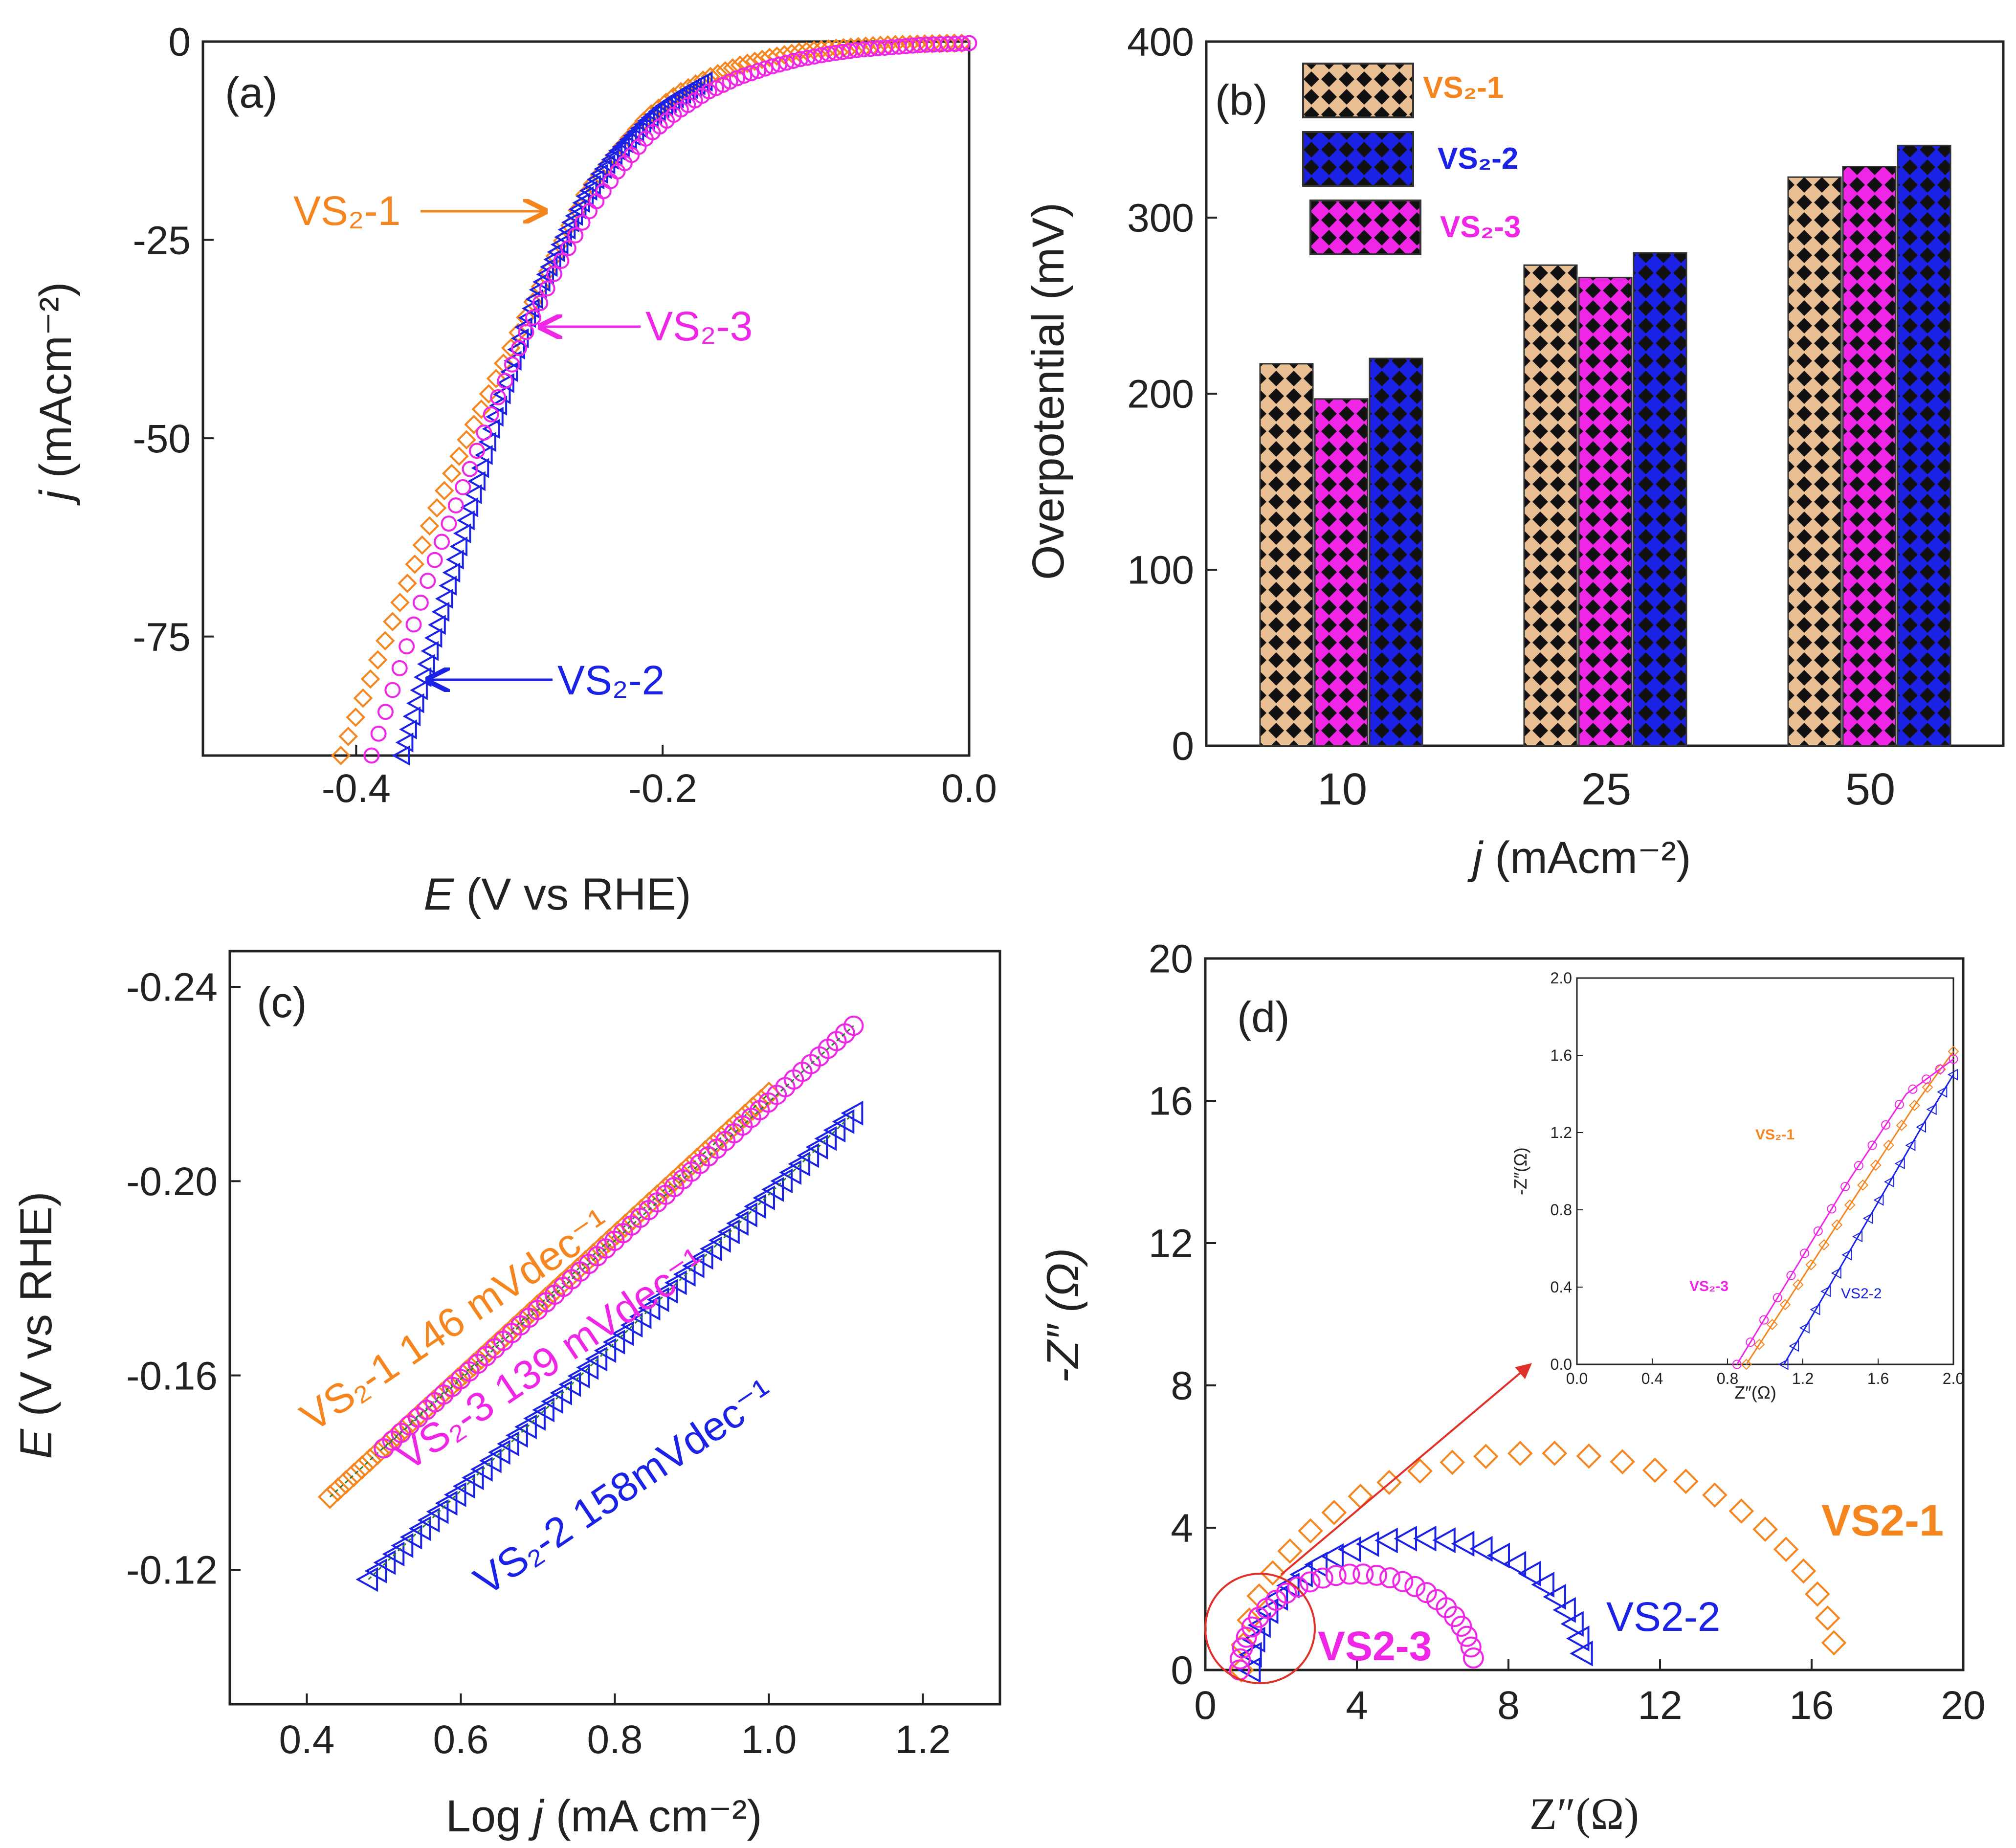 The width and height of the screenshot is (2016, 1848). I want to click on panel-d-label-vs2-3: VS2-3, so click(1375, 1646).